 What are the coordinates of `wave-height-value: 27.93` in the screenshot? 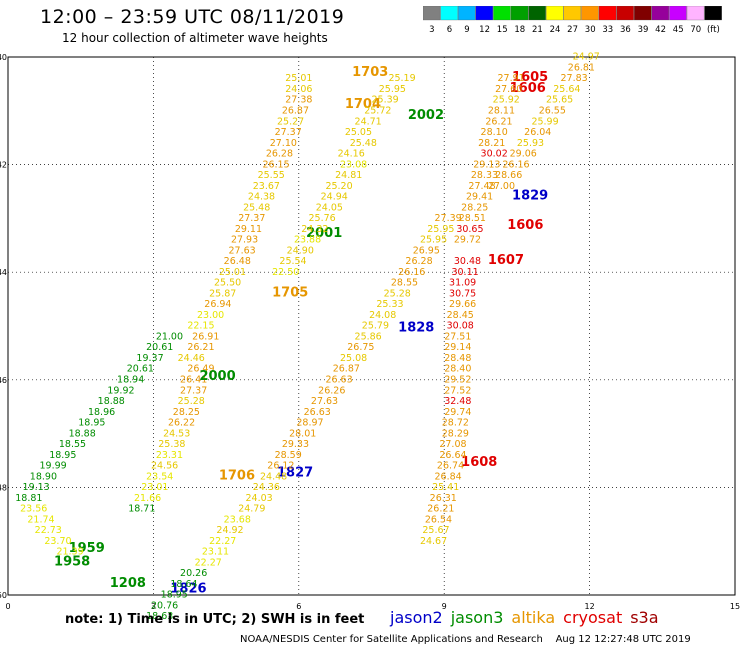 It's located at (244, 240).